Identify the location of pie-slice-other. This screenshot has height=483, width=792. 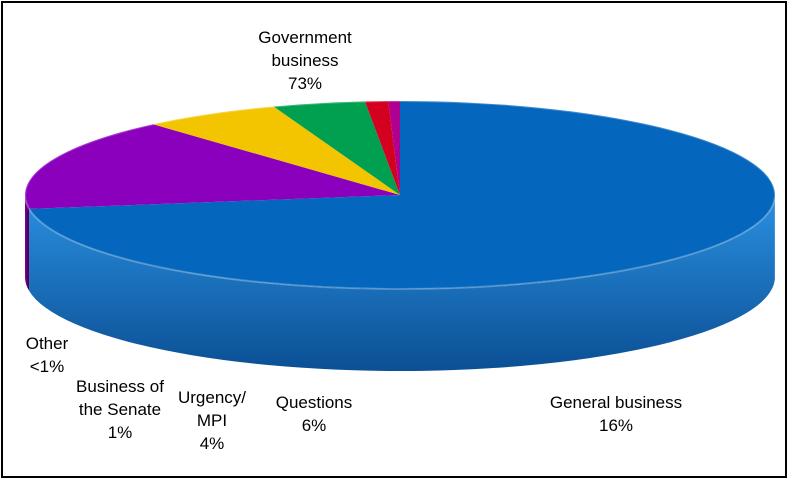
(394, 148).